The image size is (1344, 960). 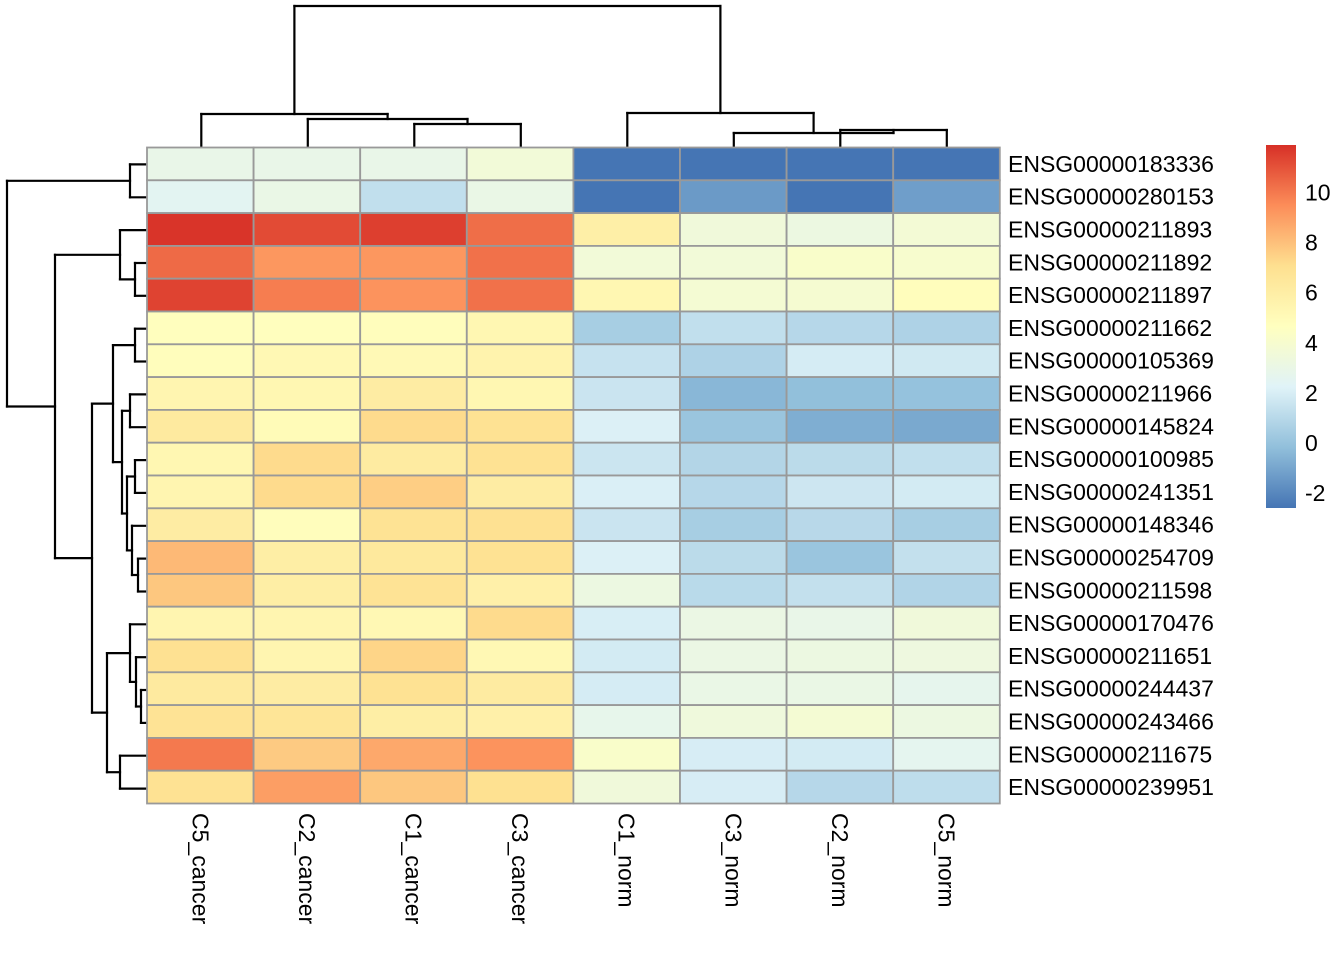 What do you see at coordinates (1298, 326) in the screenshot?
I see `color-legend: 10 8 6 4 2 0 -2` at bounding box center [1298, 326].